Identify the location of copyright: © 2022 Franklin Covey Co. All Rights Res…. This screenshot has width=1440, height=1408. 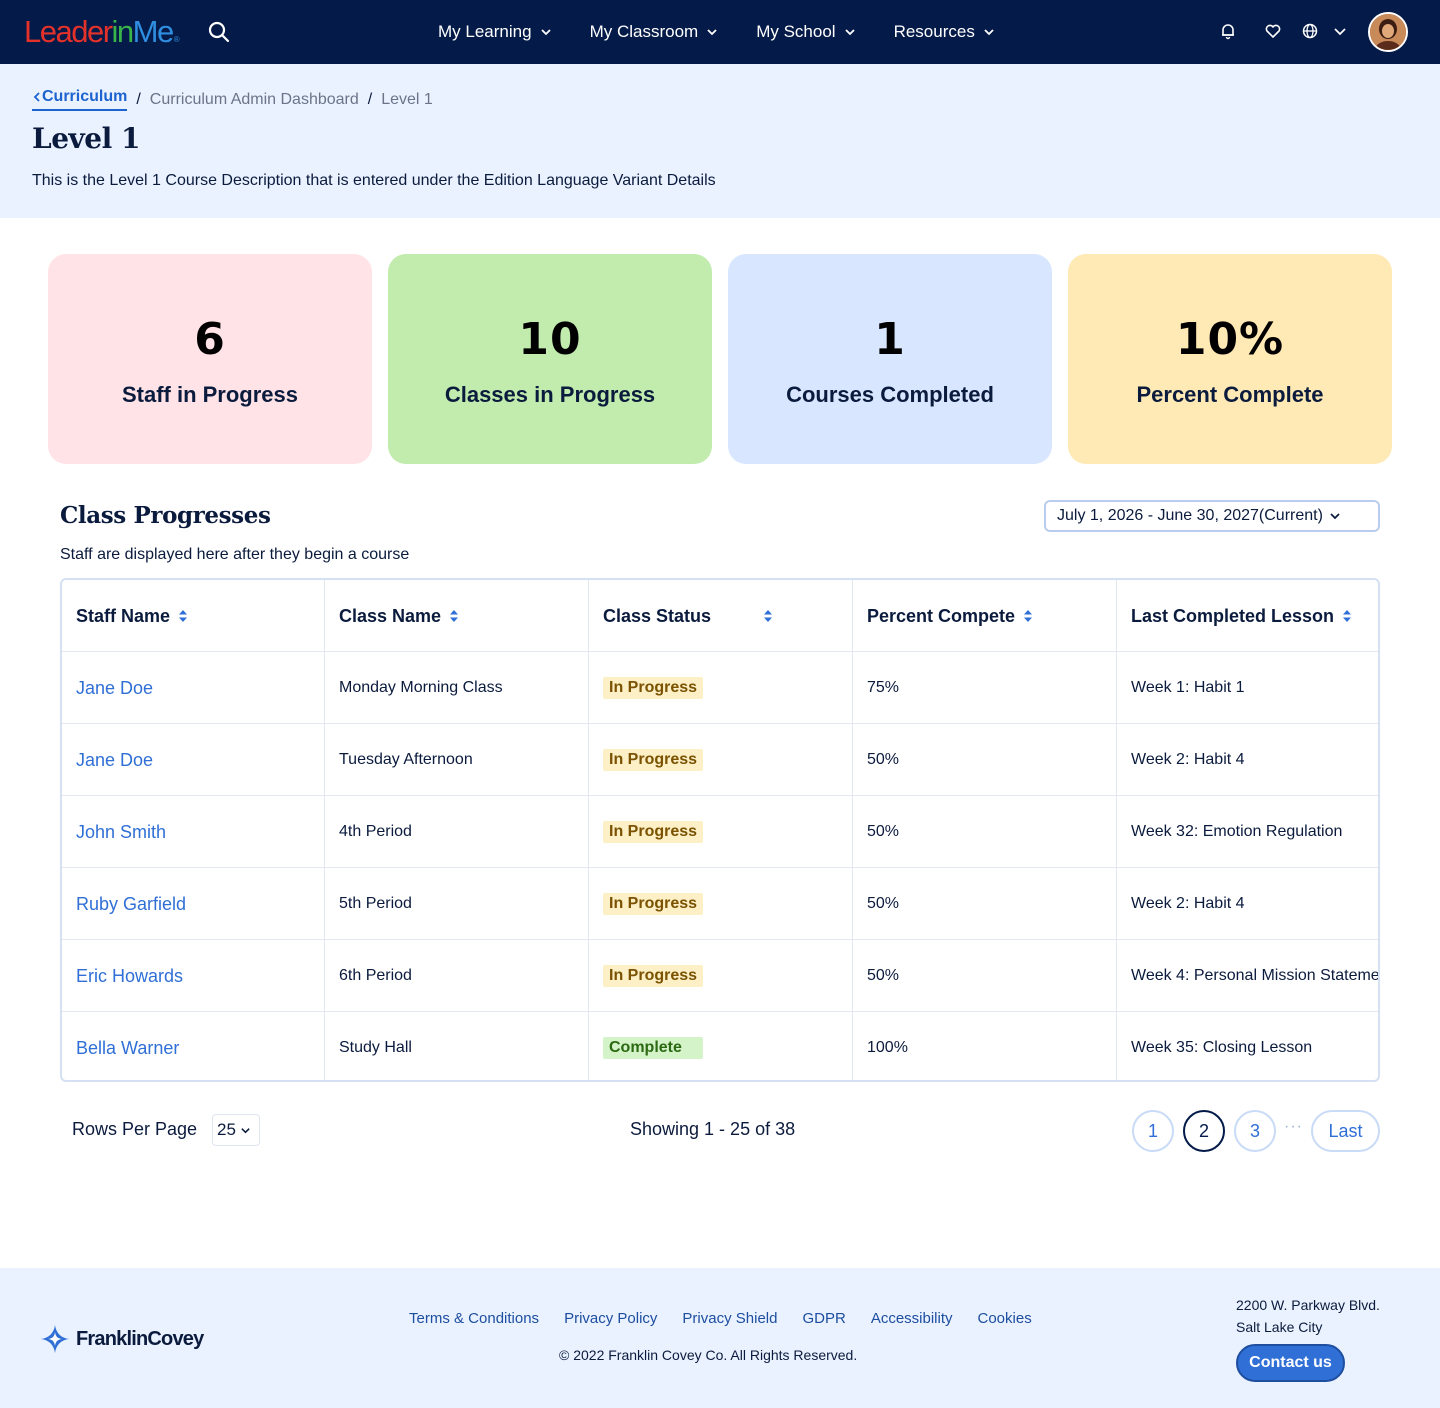
(708, 1355).